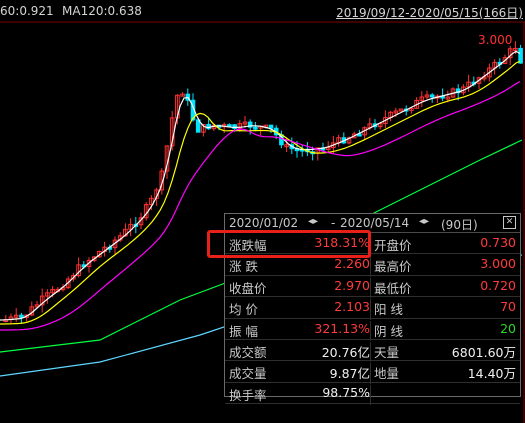  I want to click on stat-label: 涨 跌, so click(243, 267).